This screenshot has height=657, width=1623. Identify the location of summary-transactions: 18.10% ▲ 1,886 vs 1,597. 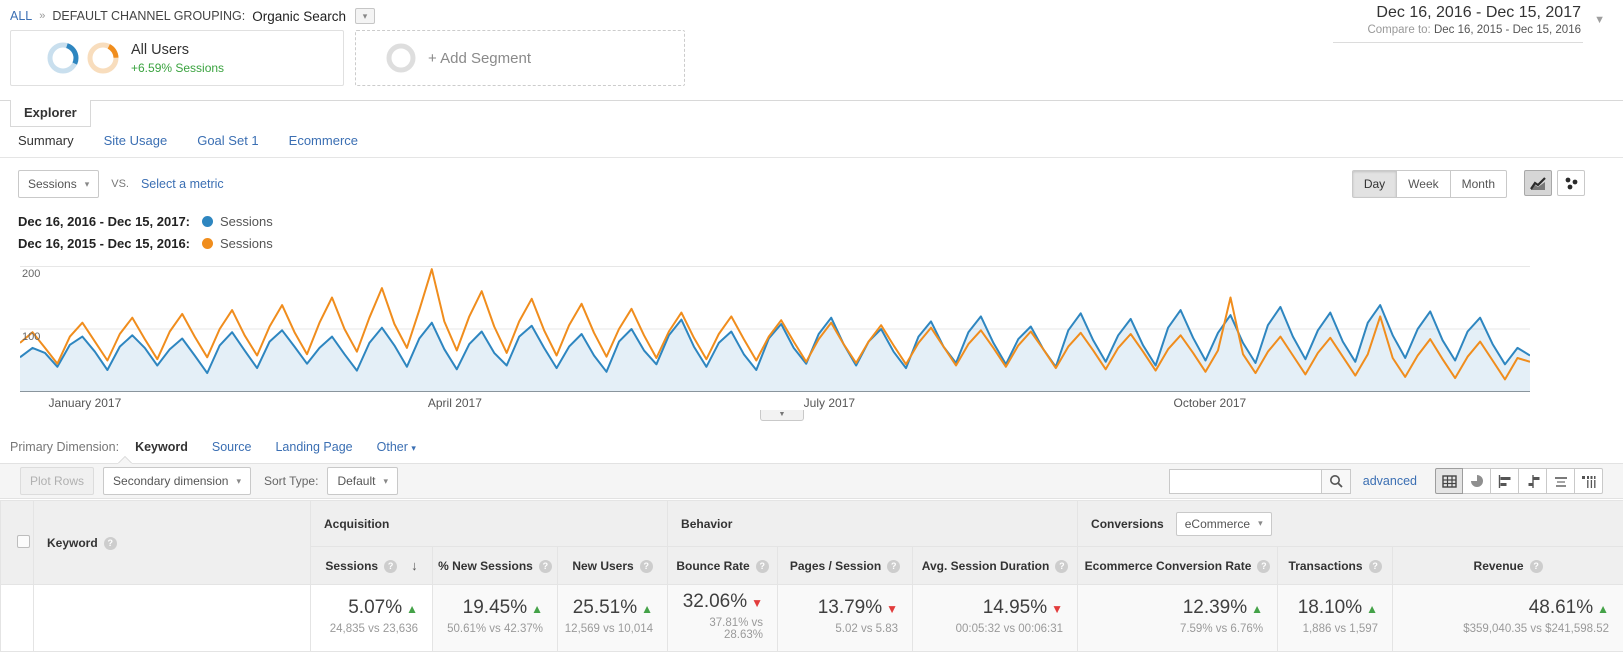
(1335, 618).